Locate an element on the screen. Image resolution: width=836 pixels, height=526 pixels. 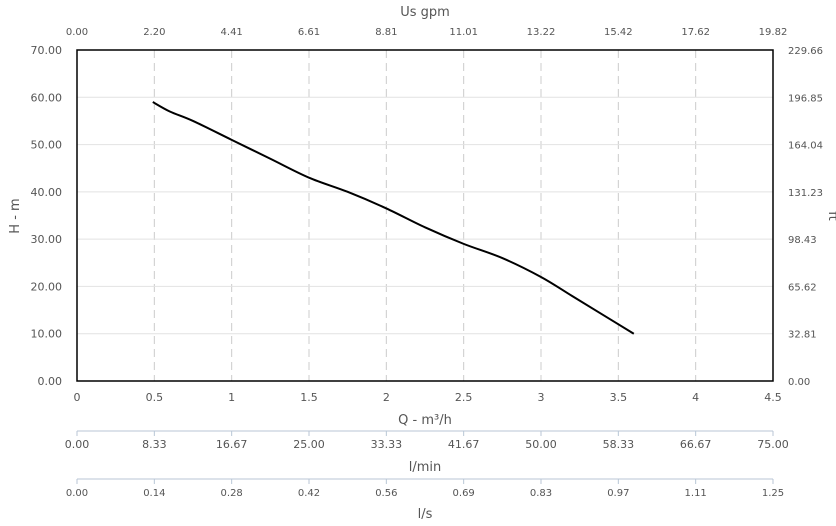
ls-tick-label: 0.83 is located at coordinates (541, 493).